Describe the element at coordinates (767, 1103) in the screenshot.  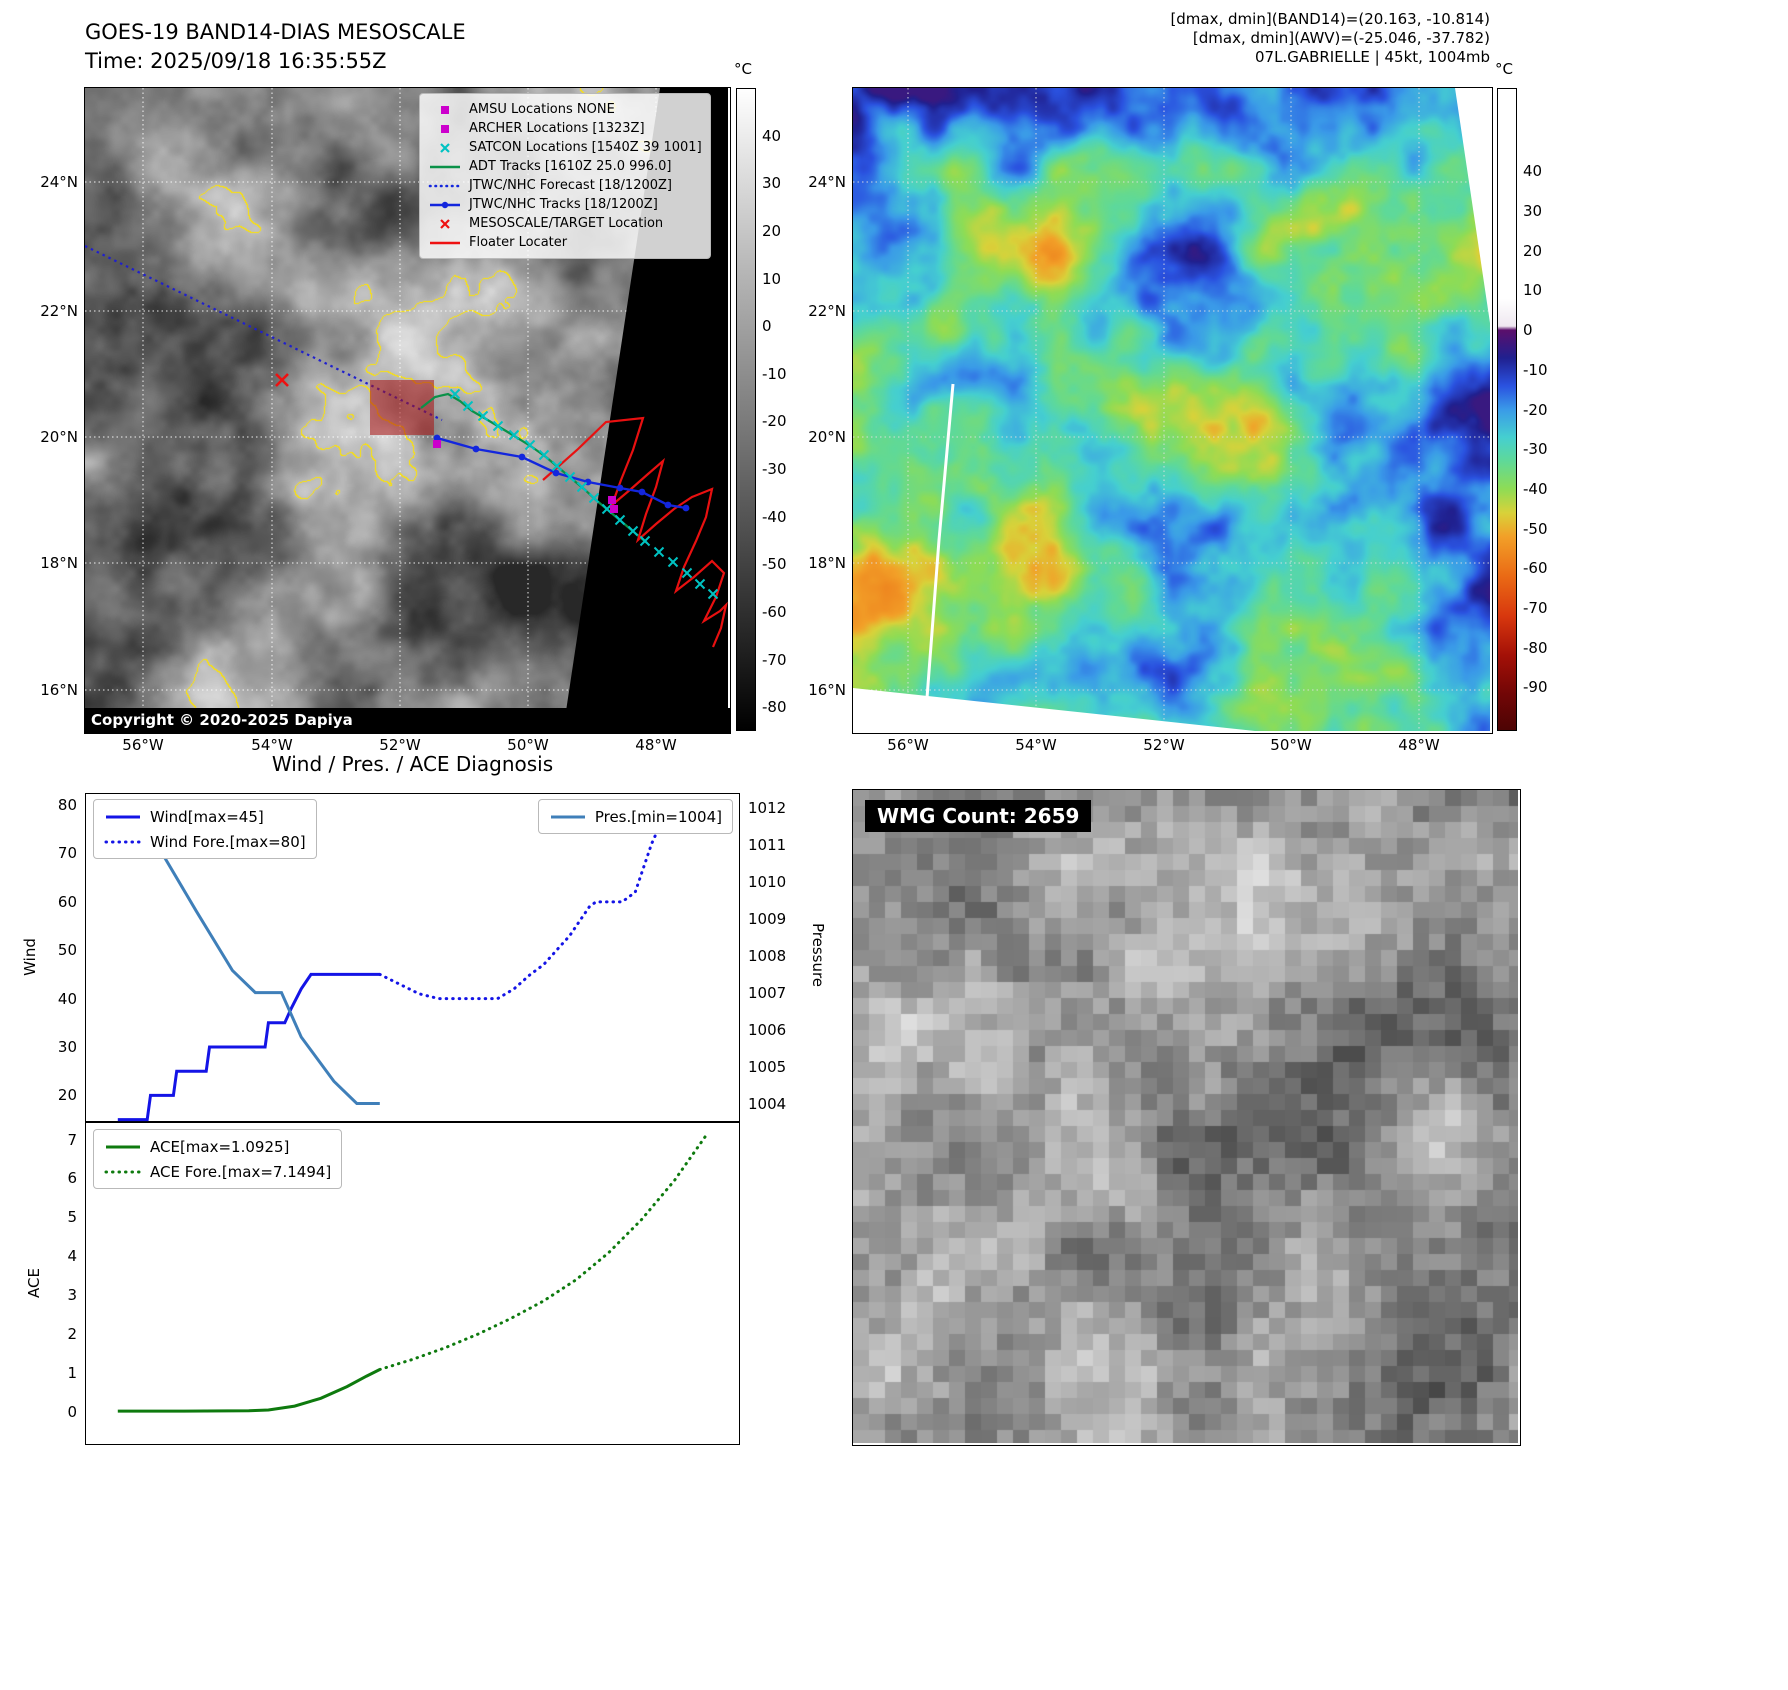
I see `pressure-axis-tick: 1004` at that location.